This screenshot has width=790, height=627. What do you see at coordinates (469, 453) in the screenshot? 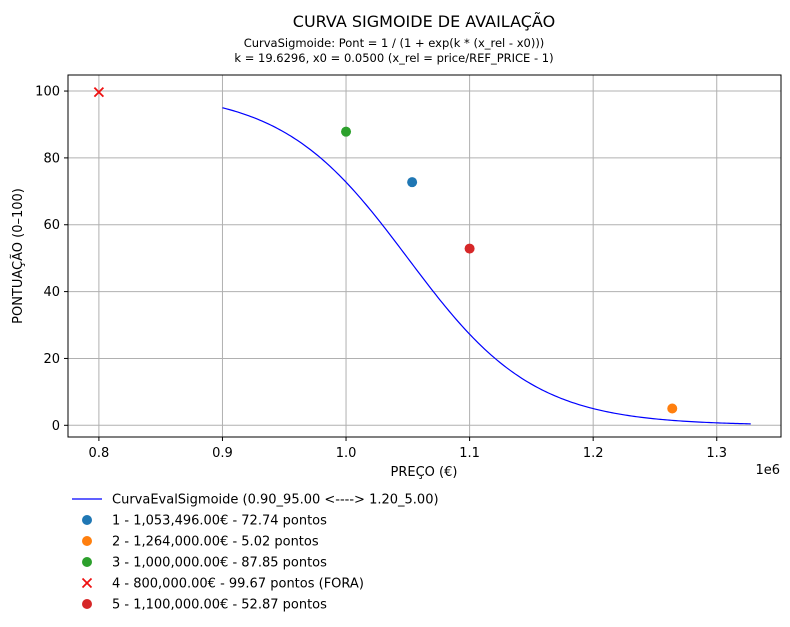
I see `x-tick-label: 1.1` at bounding box center [469, 453].